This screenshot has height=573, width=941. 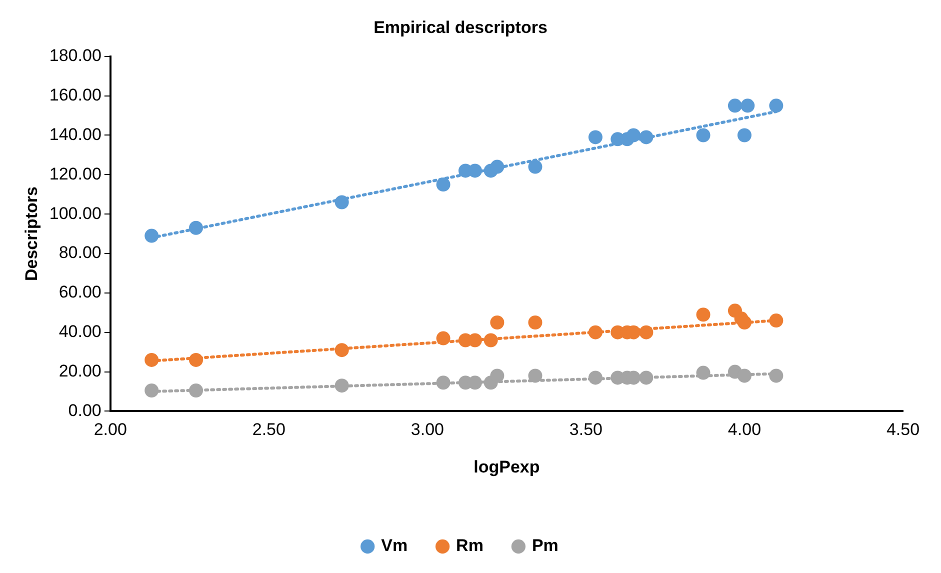 I want to click on y-tick-label: 180.00, so click(x=75, y=56).